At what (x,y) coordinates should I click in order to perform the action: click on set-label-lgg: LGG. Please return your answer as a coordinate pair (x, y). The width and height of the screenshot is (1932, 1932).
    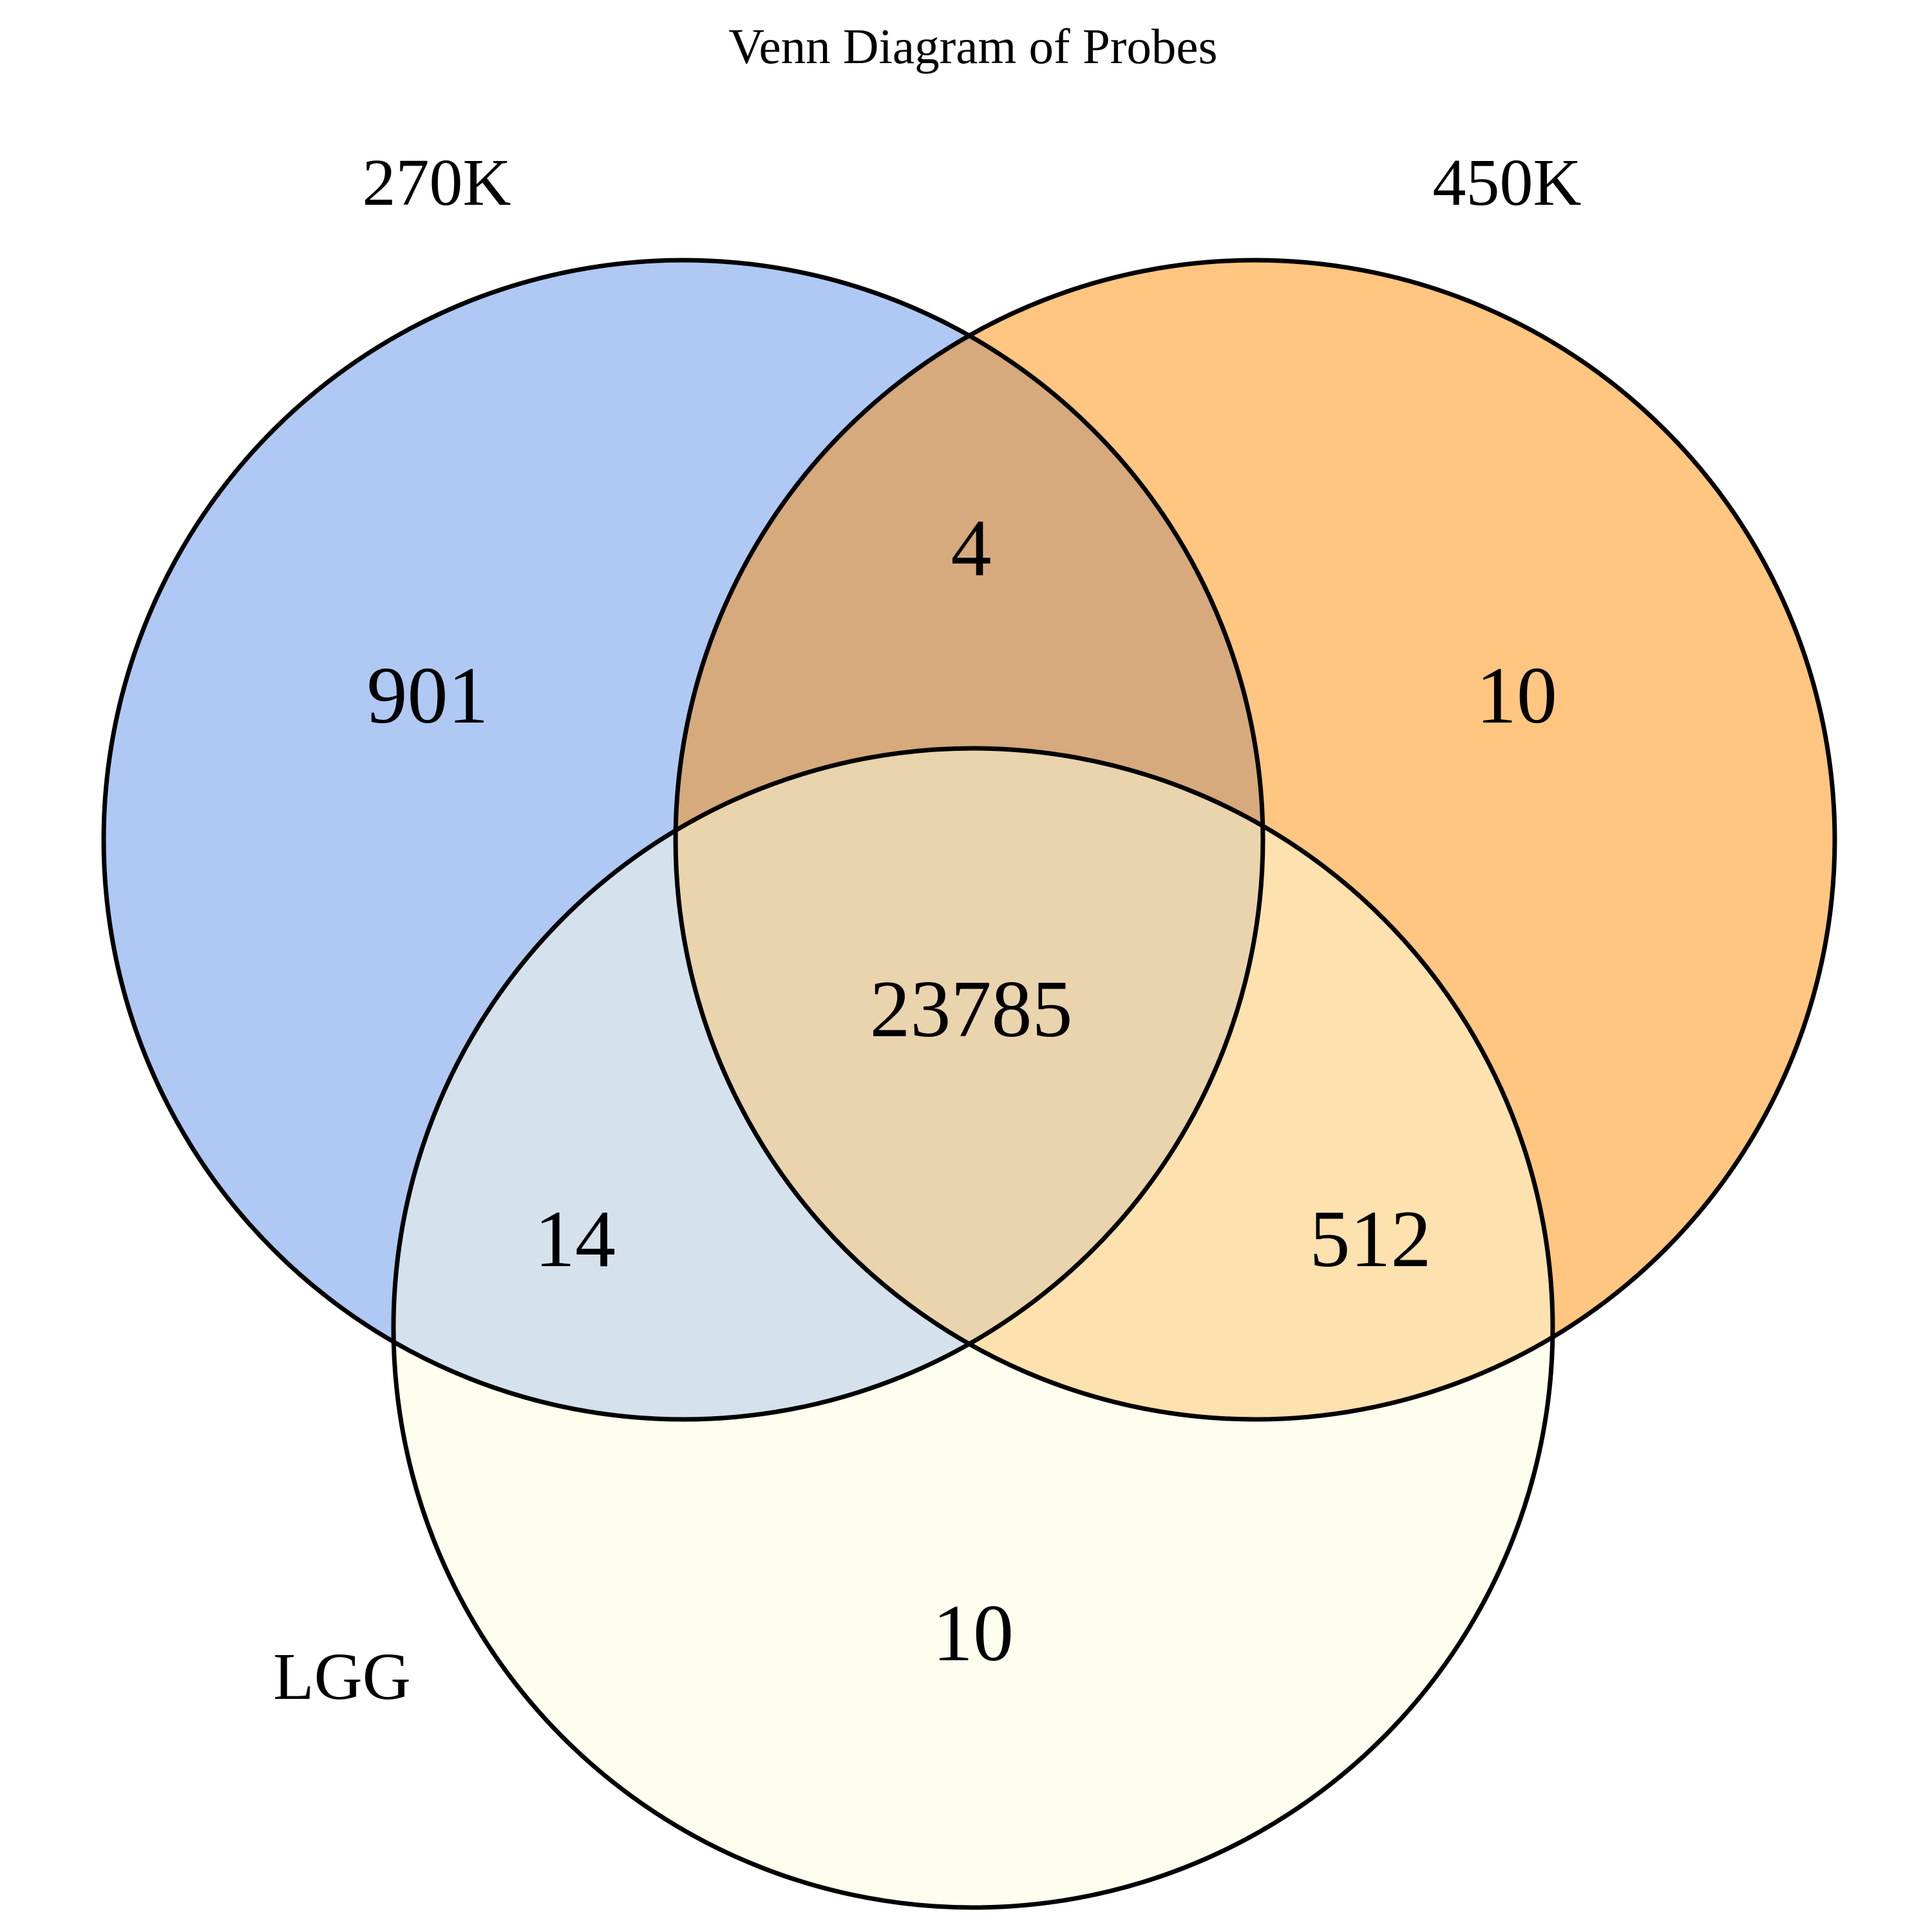
    Looking at the image, I should click on (342, 1677).